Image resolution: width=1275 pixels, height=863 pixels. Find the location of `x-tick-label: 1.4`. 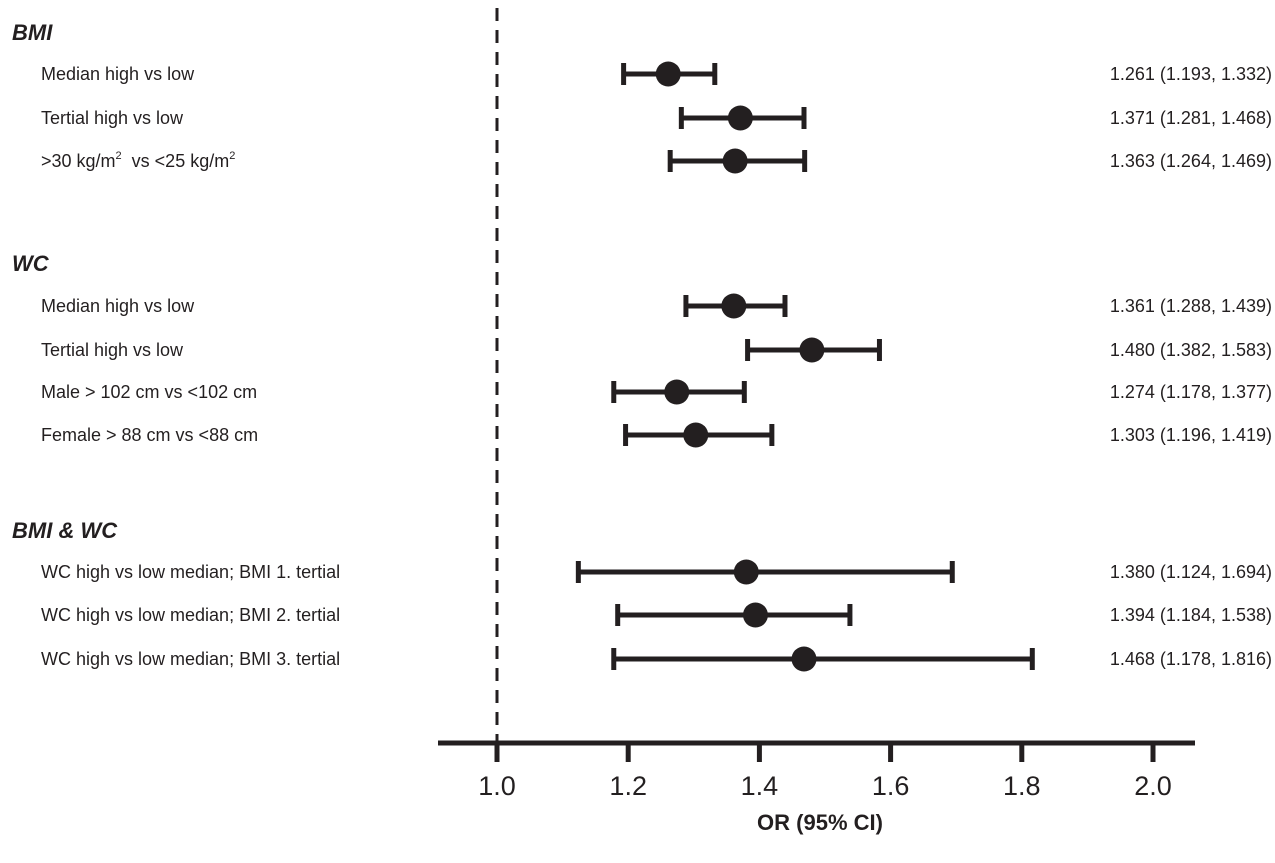

x-tick-label: 1.4 is located at coordinates (760, 786).